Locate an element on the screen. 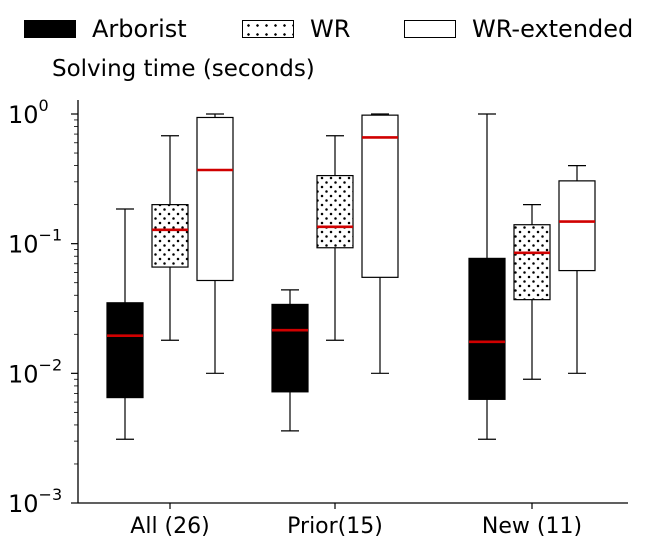 Image resolution: width=662 pixels, height=548 pixels. y-tick-label-1: 10⁻¹ is located at coordinates (35, 242).